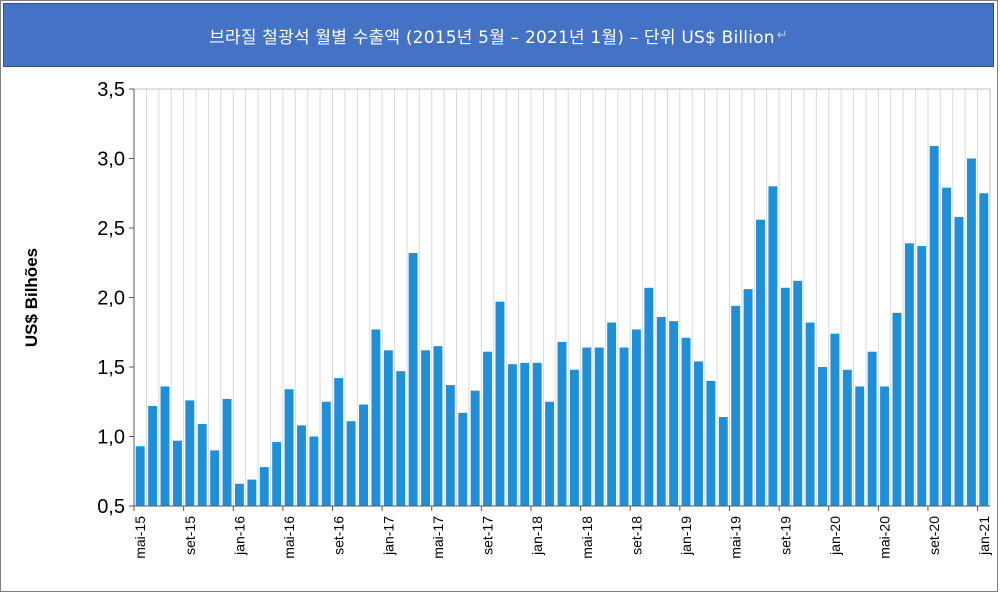 This screenshot has width=1000, height=594. What do you see at coordinates (686, 536) in the screenshot?
I see `x-tick-label: jan-19` at bounding box center [686, 536].